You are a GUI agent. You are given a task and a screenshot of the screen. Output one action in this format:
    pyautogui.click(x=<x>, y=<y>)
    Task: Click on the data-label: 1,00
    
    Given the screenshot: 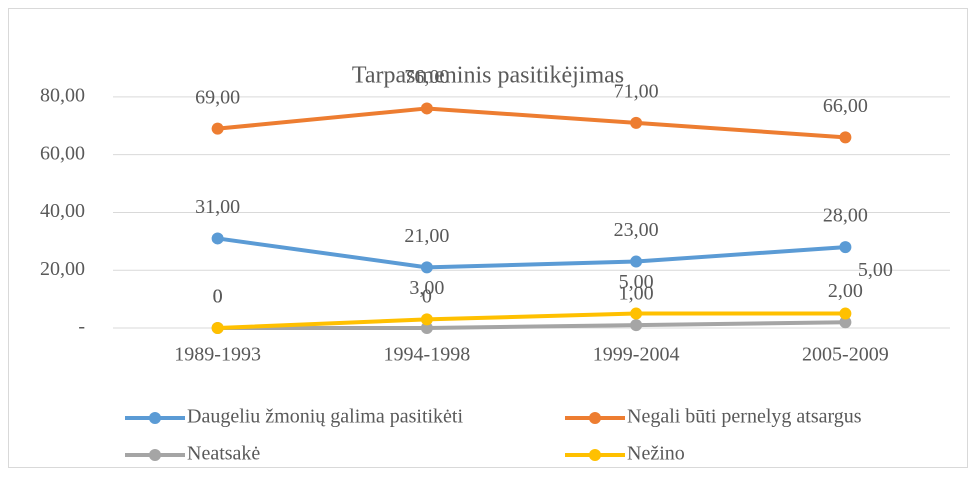 What is the action you would take?
    pyautogui.click(x=636, y=294)
    